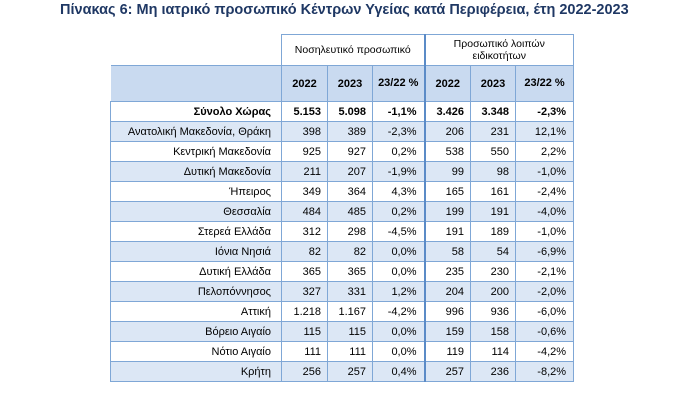 This screenshot has height=410, width=690. What do you see at coordinates (353, 50) in the screenshot?
I see `group-header-nursing: Νοσηλευτικό προσωπικό` at bounding box center [353, 50].